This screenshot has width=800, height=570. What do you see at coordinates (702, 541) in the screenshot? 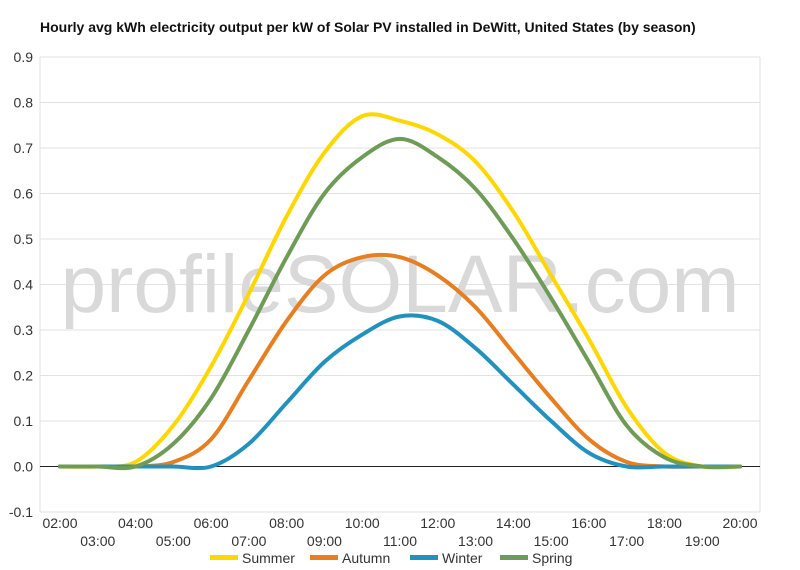
I see `x-tick-label: 19:00` at bounding box center [702, 541].